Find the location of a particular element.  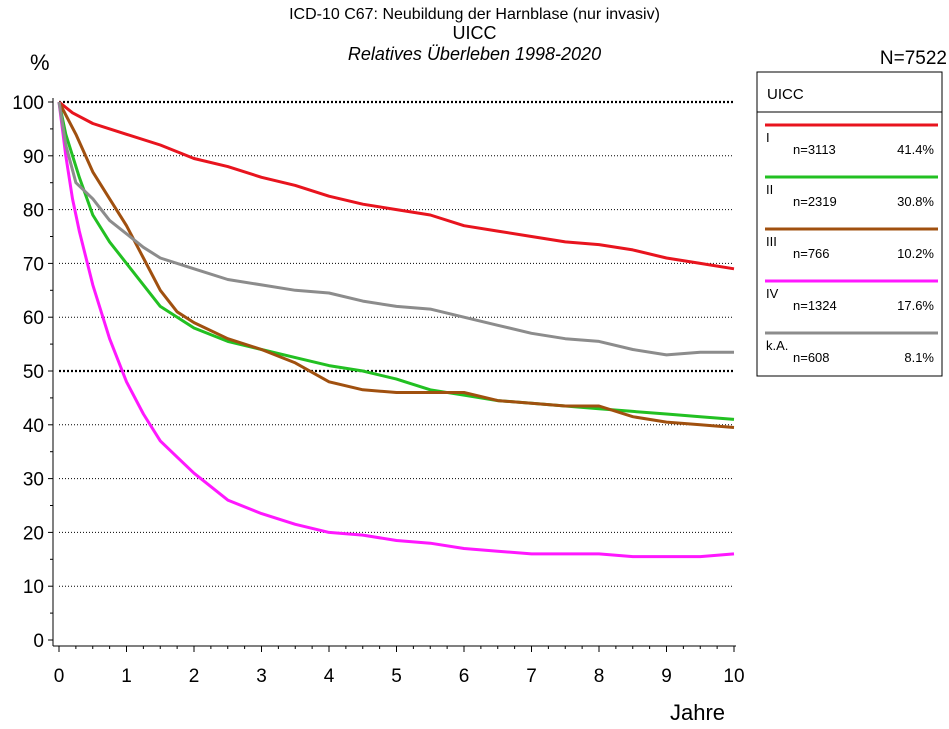

x-tick-label: 10 is located at coordinates (733, 676).